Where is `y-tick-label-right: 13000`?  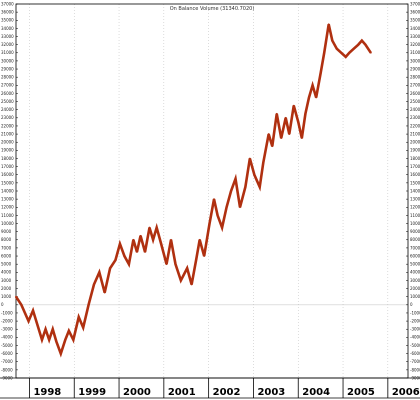 y-tick-label-right: 13000 is located at coordinates (415, 199).